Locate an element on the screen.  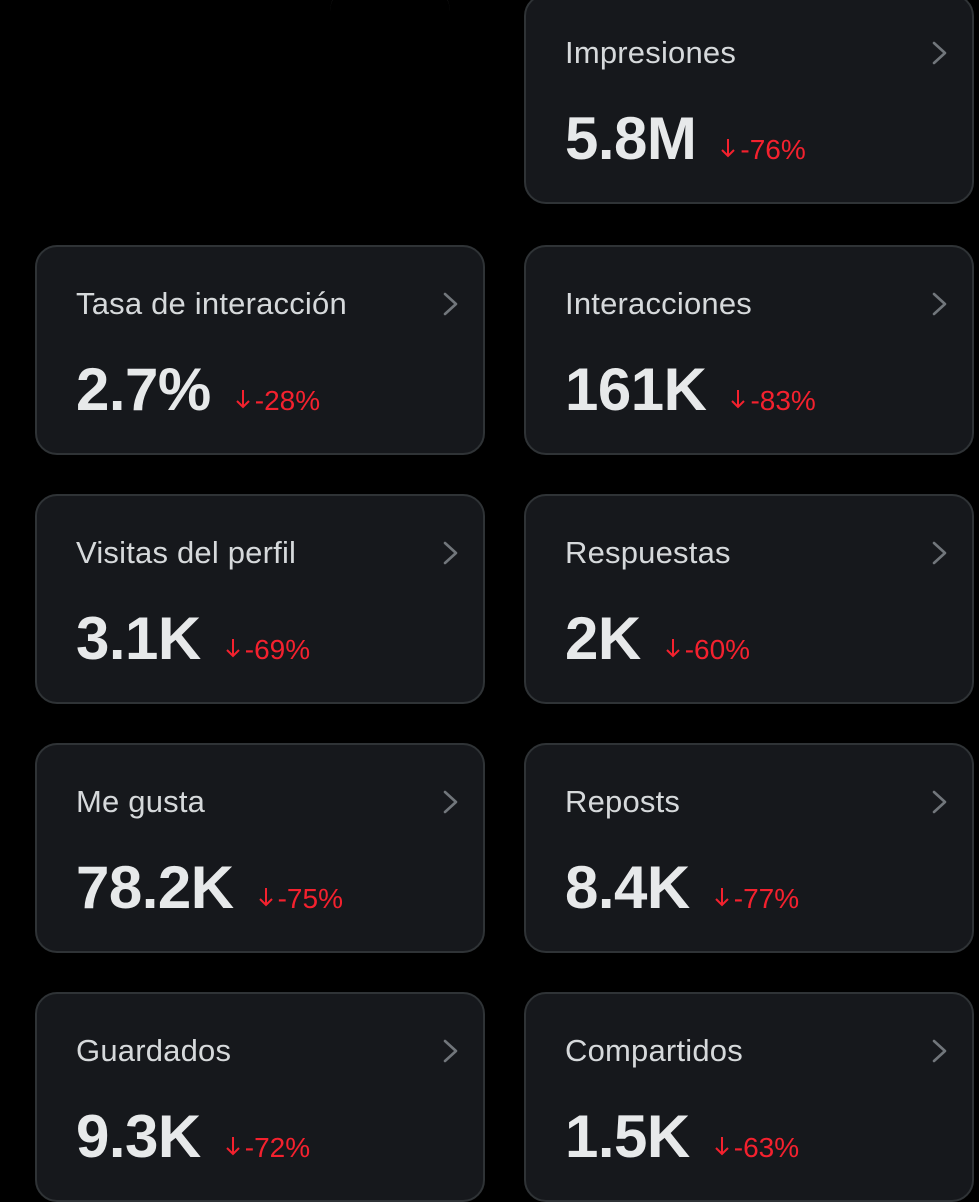
metric-label: Guardados is located at coordinates (154, 1050).